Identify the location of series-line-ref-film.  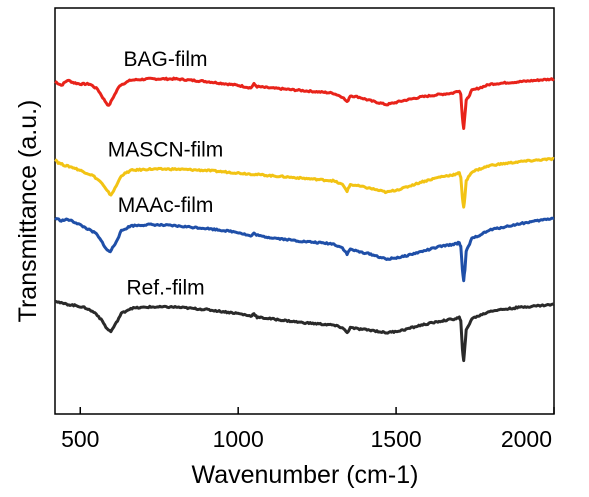
(304, 331).